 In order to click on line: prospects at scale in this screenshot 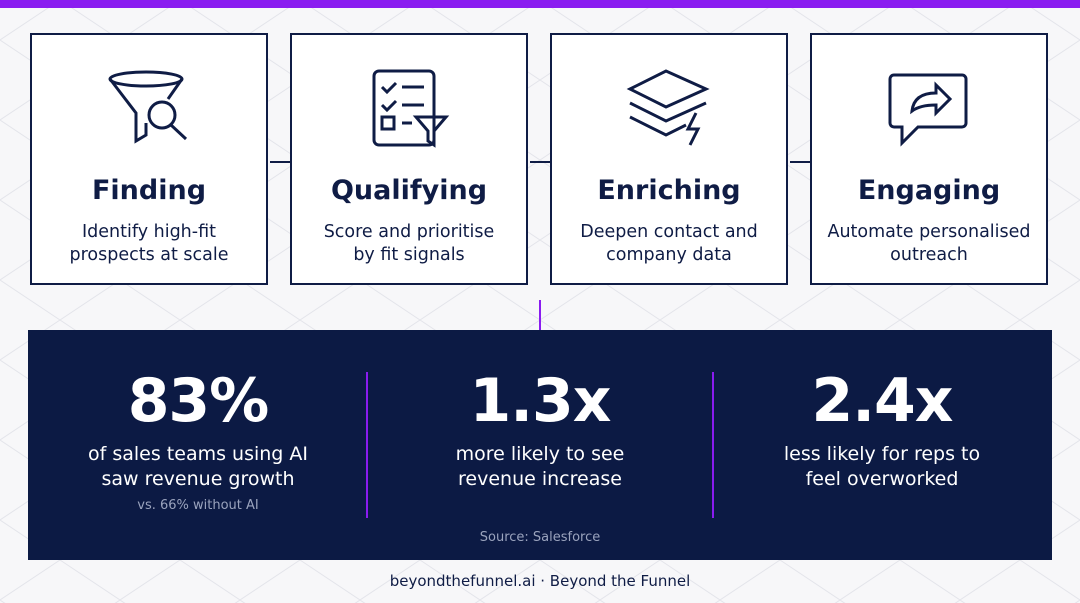, I will do `click(149, 255)`.